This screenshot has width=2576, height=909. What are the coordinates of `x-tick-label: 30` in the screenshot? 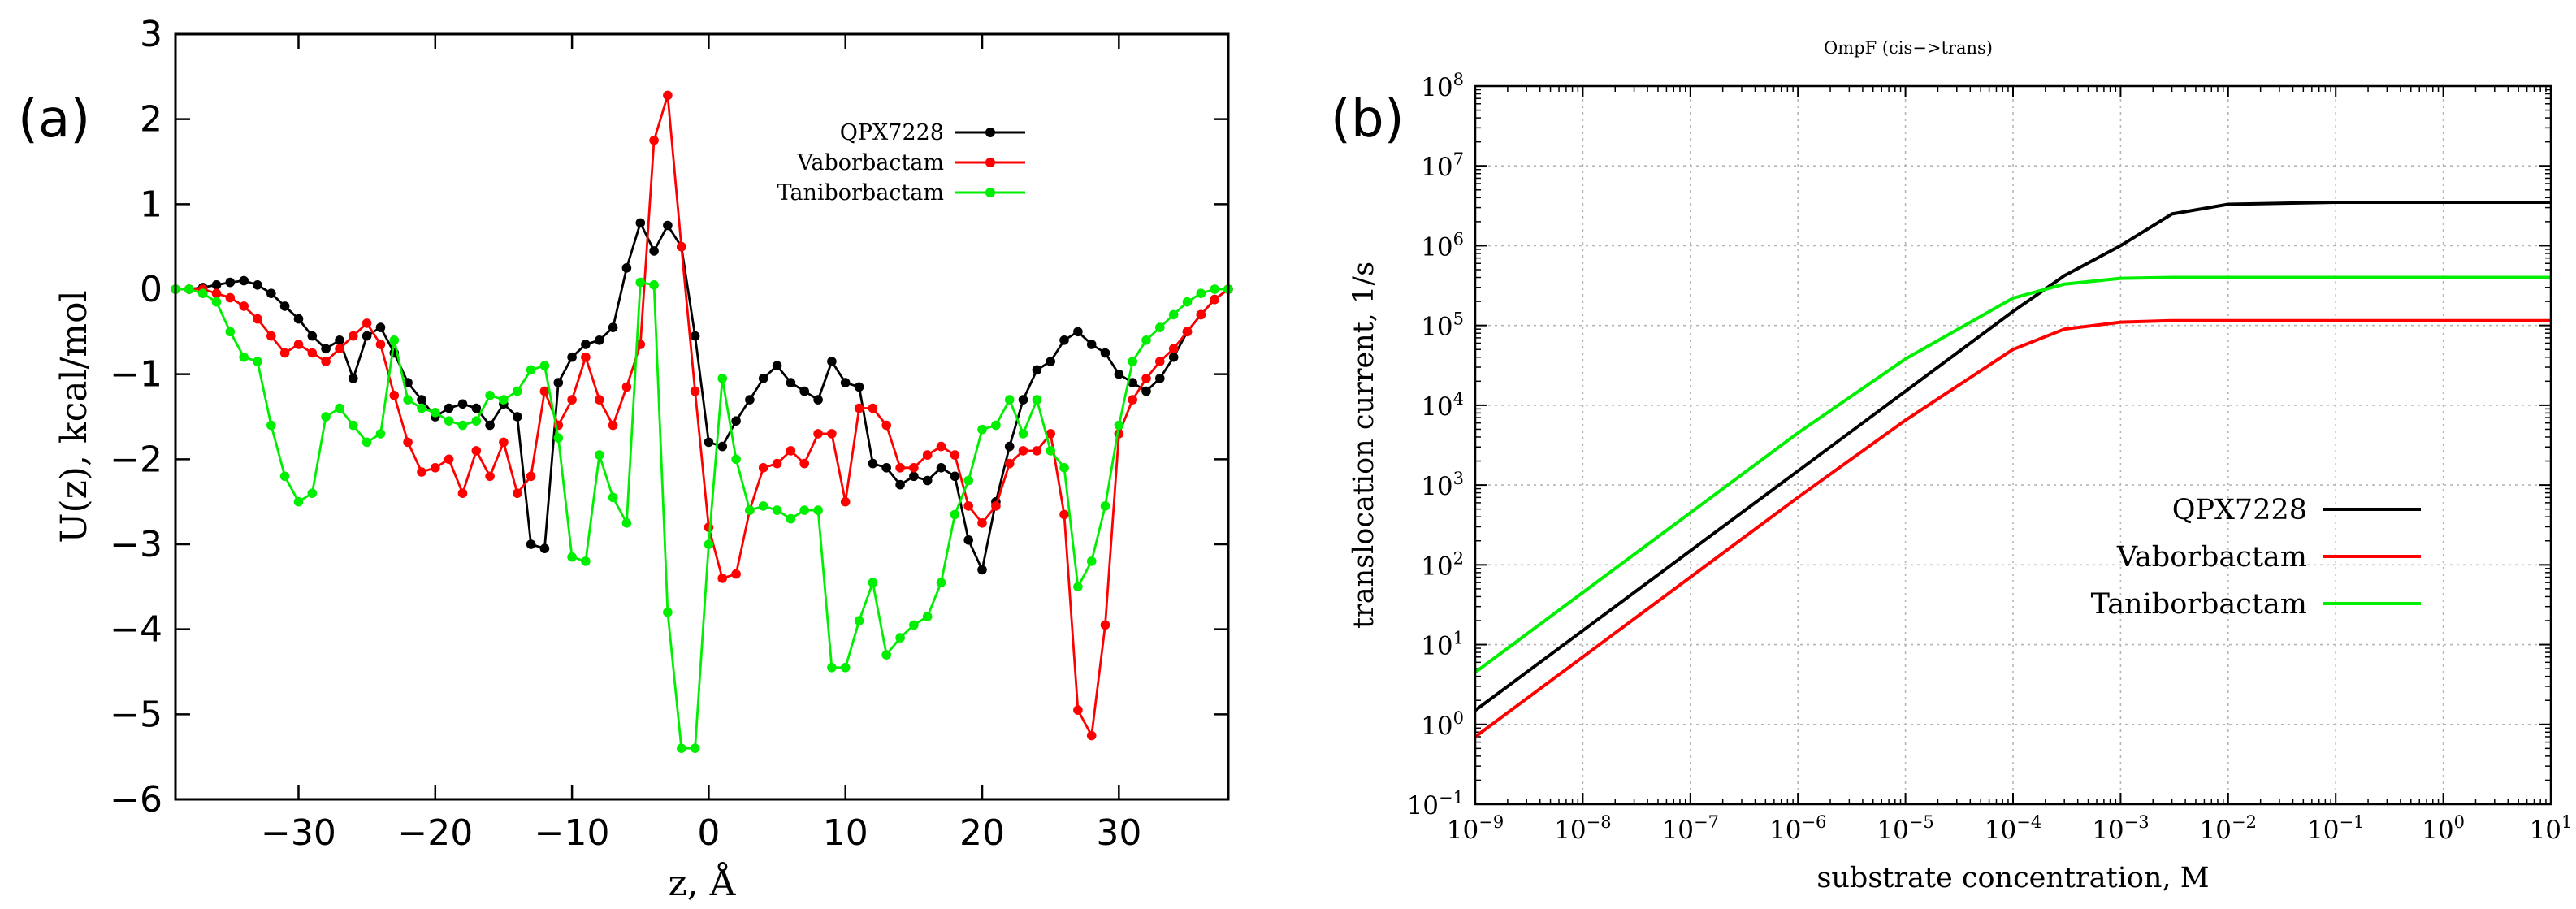 It's located at (1118, 833).